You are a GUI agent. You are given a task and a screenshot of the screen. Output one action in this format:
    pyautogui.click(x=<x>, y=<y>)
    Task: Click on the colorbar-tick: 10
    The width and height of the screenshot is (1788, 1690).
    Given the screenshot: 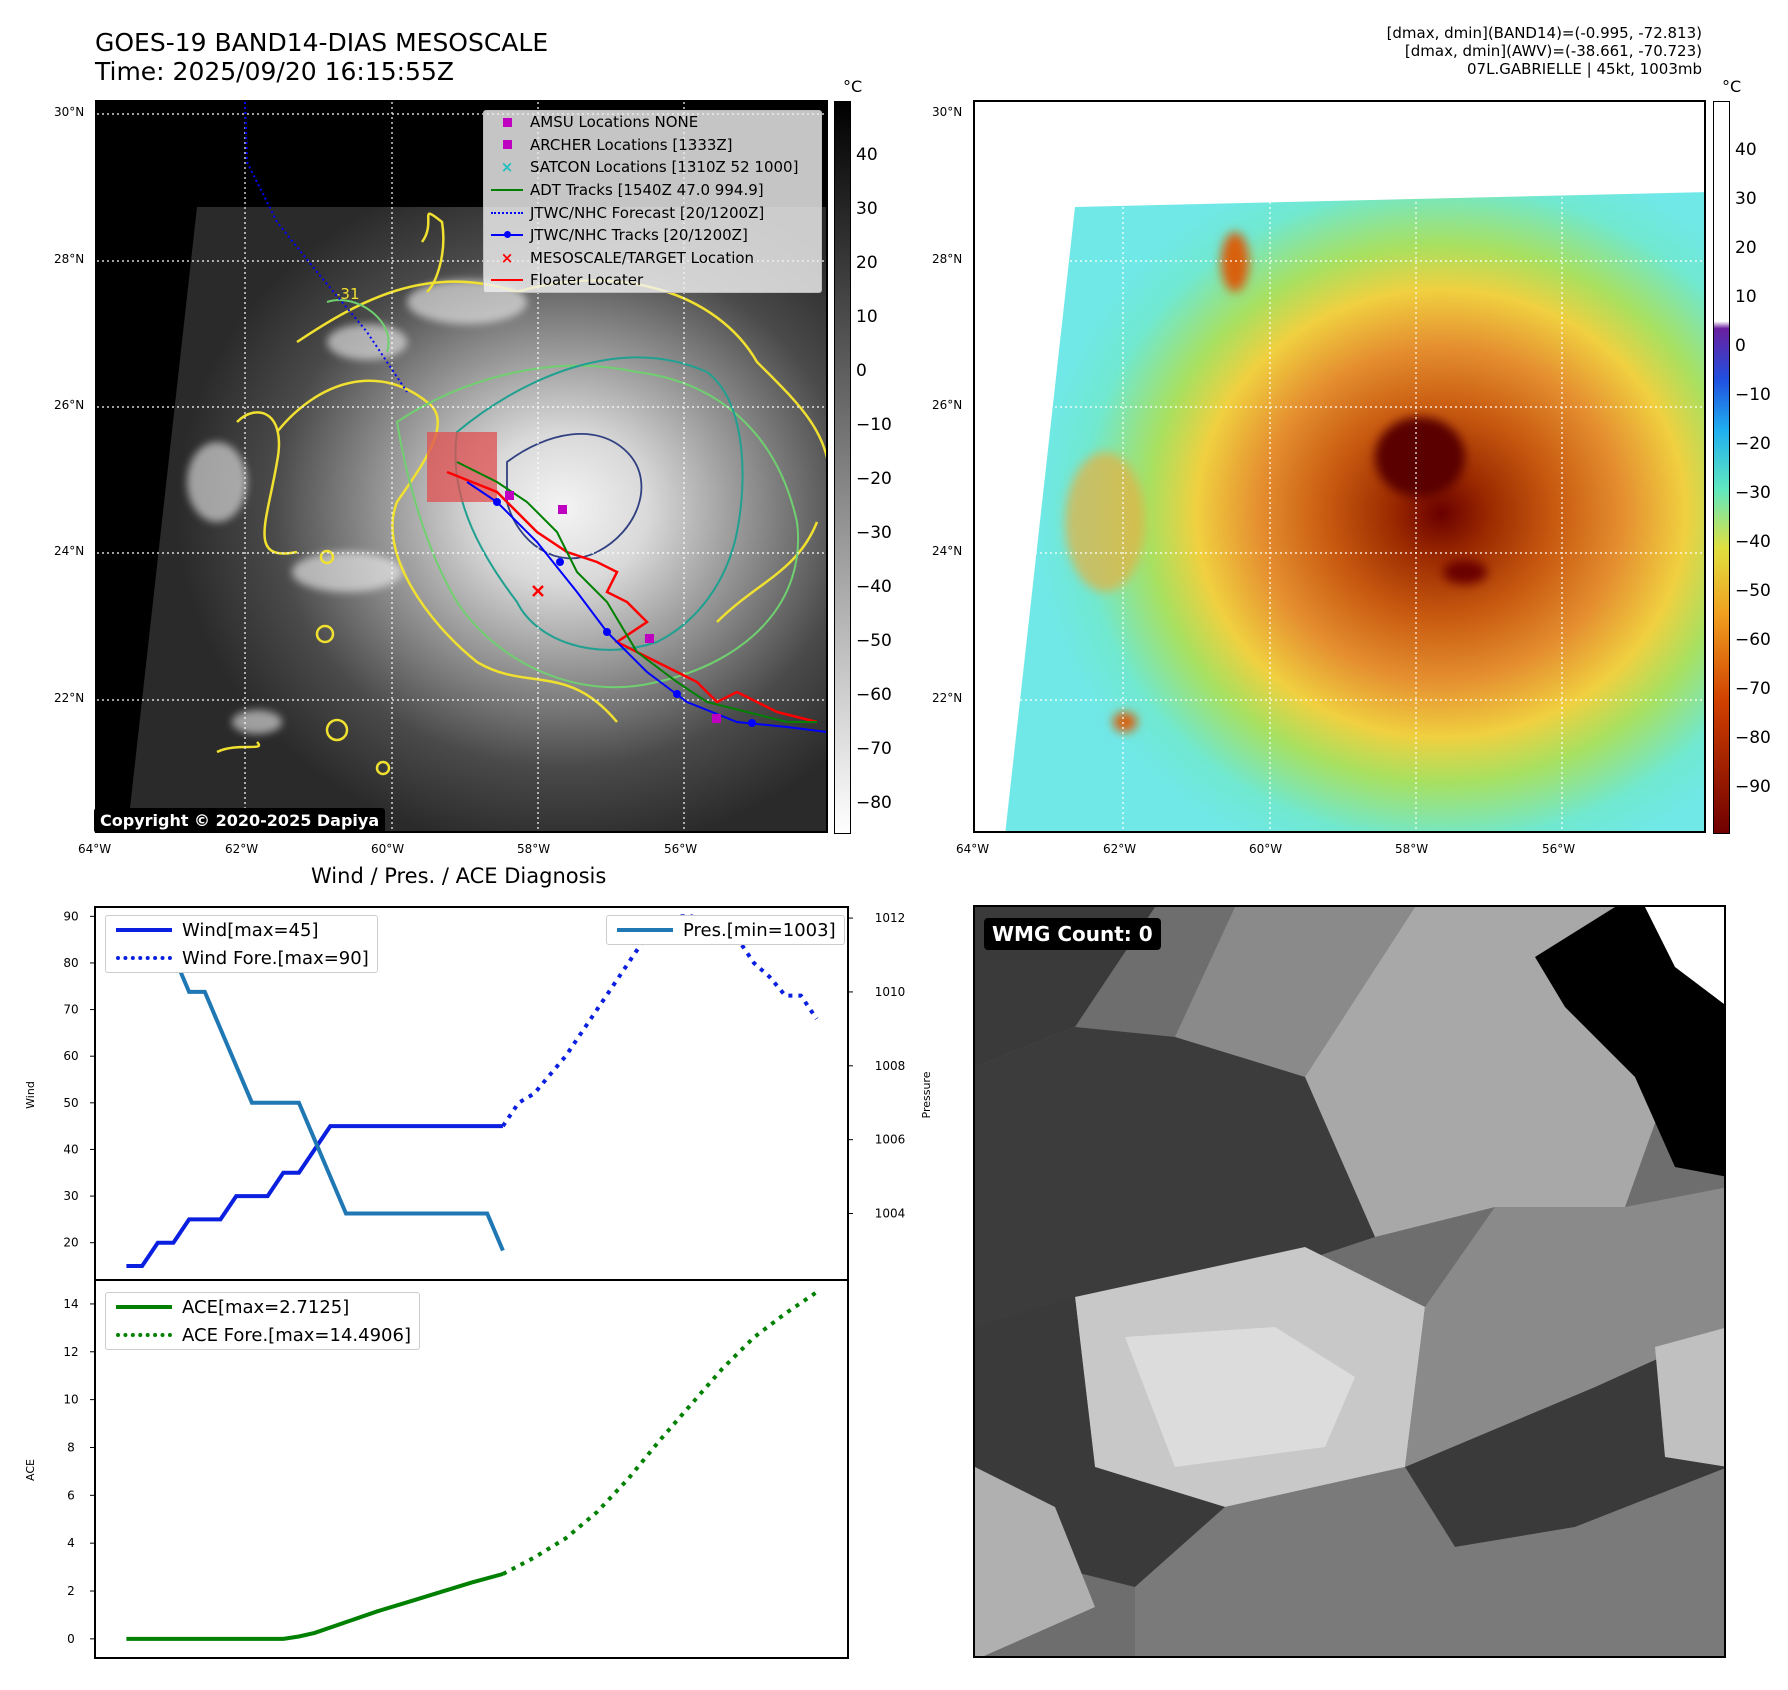 What is the action you would take?
    pyautogui.click(x=867, y=317)
    